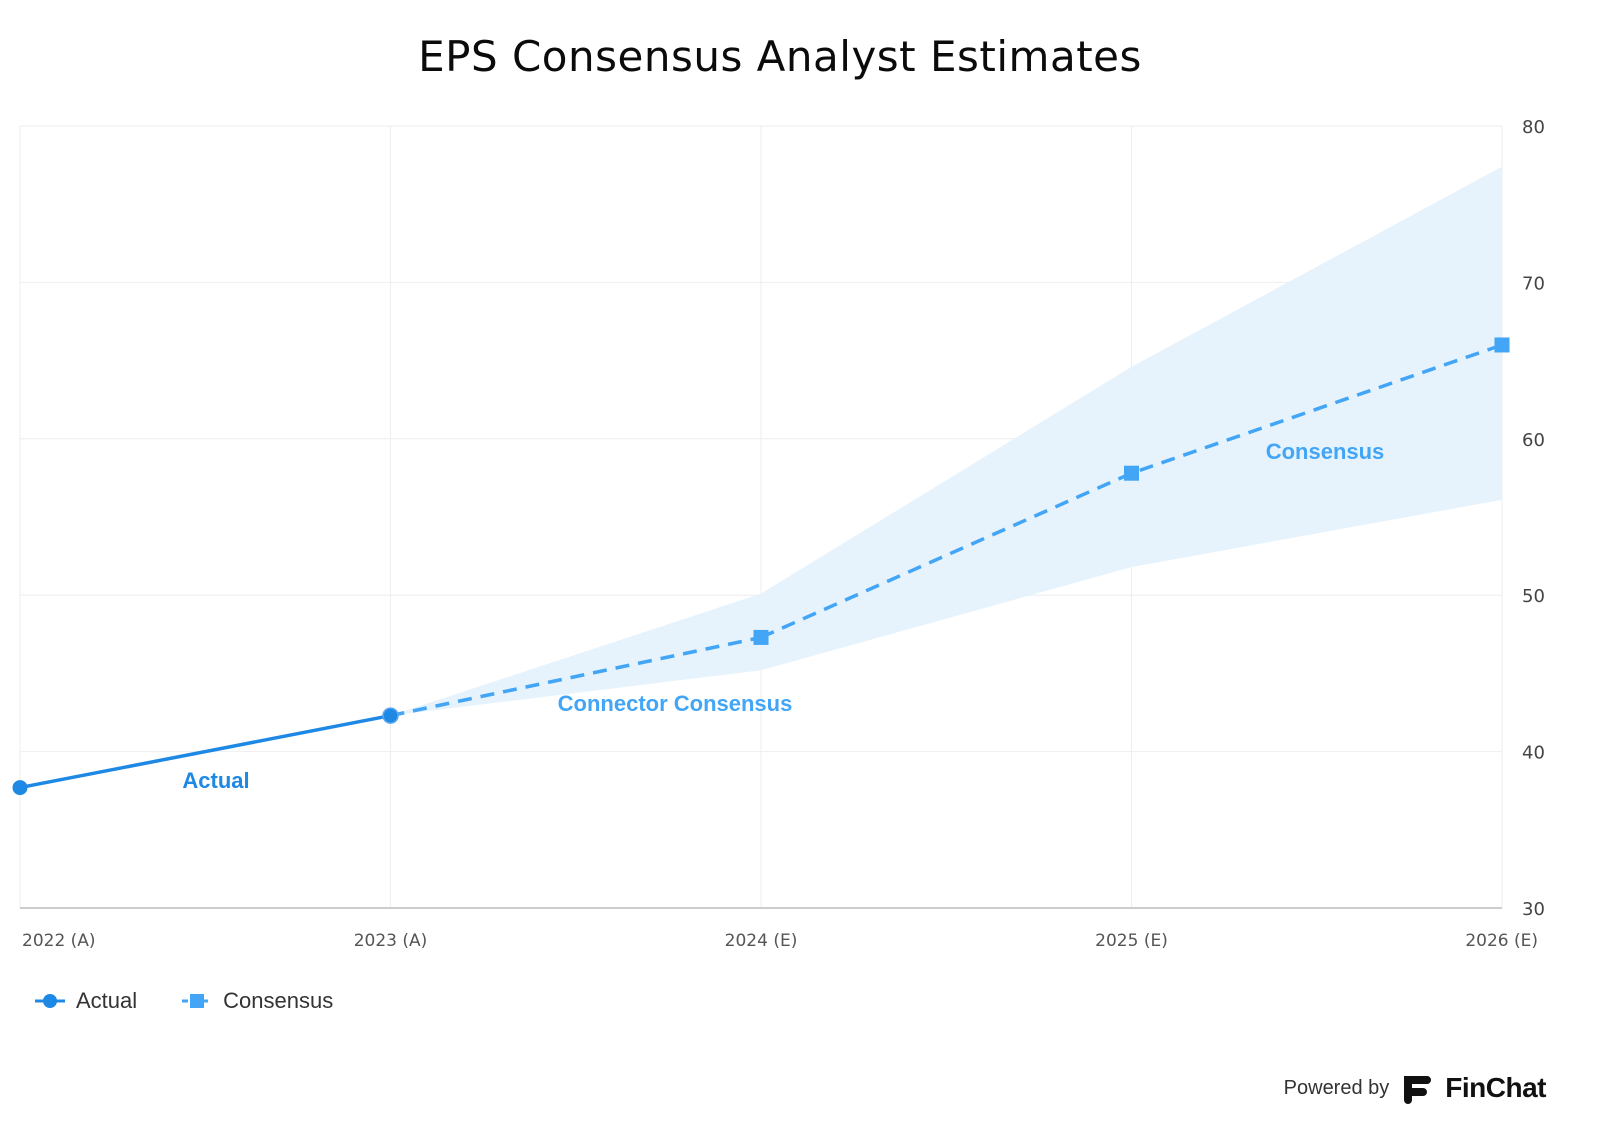  Describe the element at coordinates (205, 751) in the screenshot. I see `series-line-actual` at that location.